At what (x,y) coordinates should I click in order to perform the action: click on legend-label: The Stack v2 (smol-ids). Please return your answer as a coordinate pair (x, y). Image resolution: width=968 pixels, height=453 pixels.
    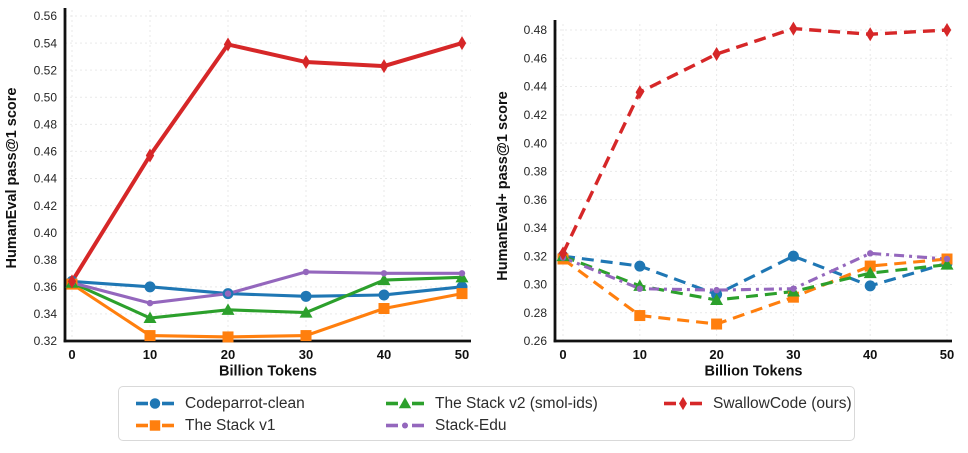
    Looking at the image, I should click on (516, 403).